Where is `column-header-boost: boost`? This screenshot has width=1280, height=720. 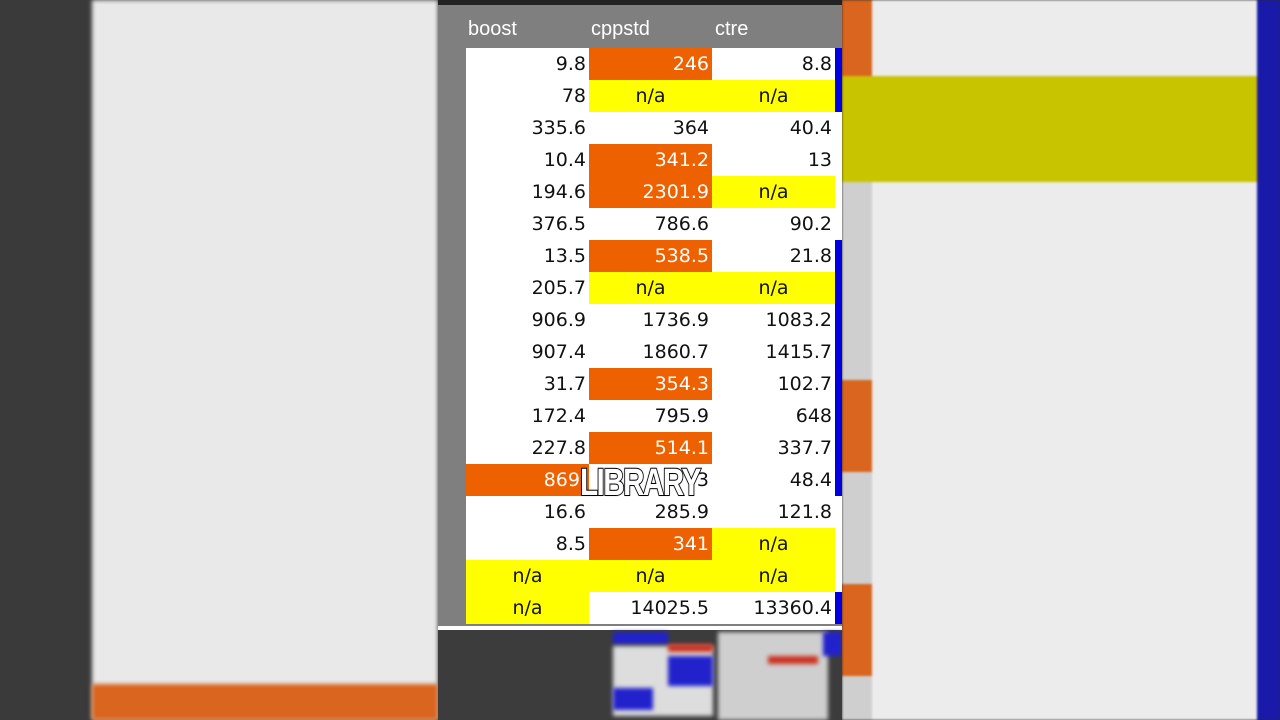
column-header-boost: boost is located at coordinates (492, 29).